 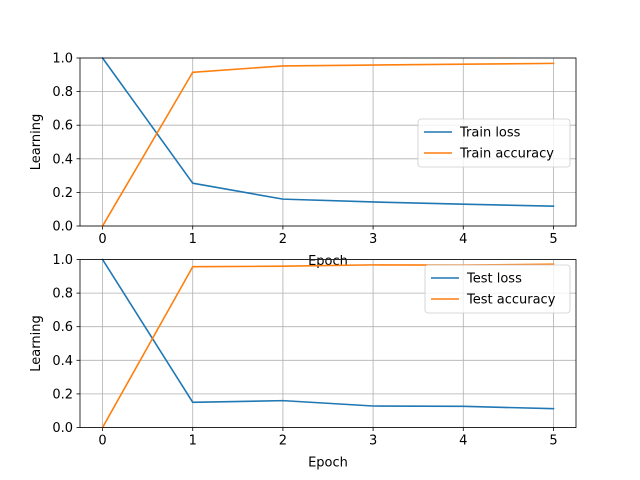 I want to click on legend-label: Train accuracy, so click(x=506, y=154).